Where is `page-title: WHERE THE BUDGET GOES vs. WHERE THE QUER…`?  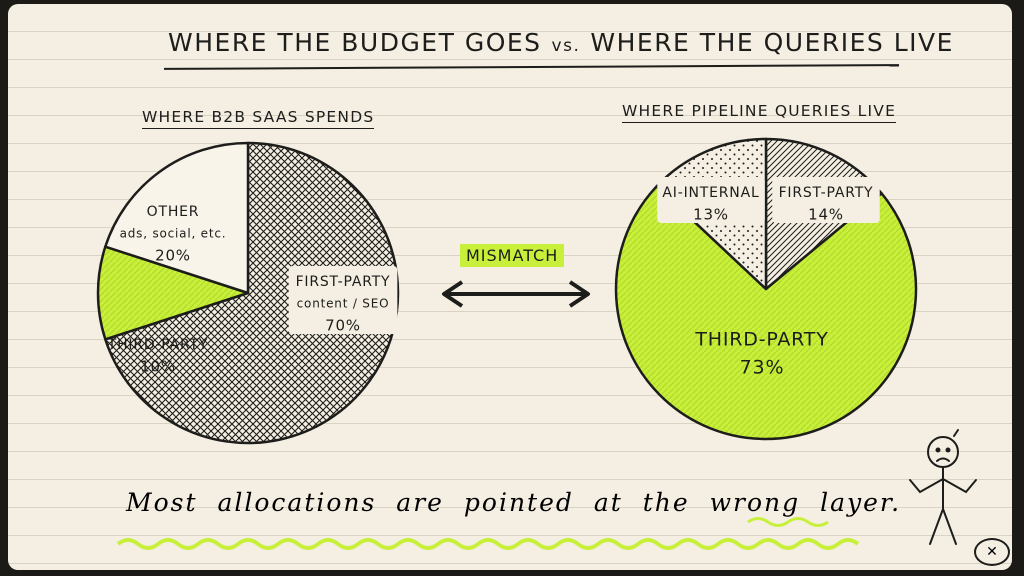
page-title: WHERE THE BUDGET GOES vs. WHERE THE QUER… is located at coordinates (561, 42).